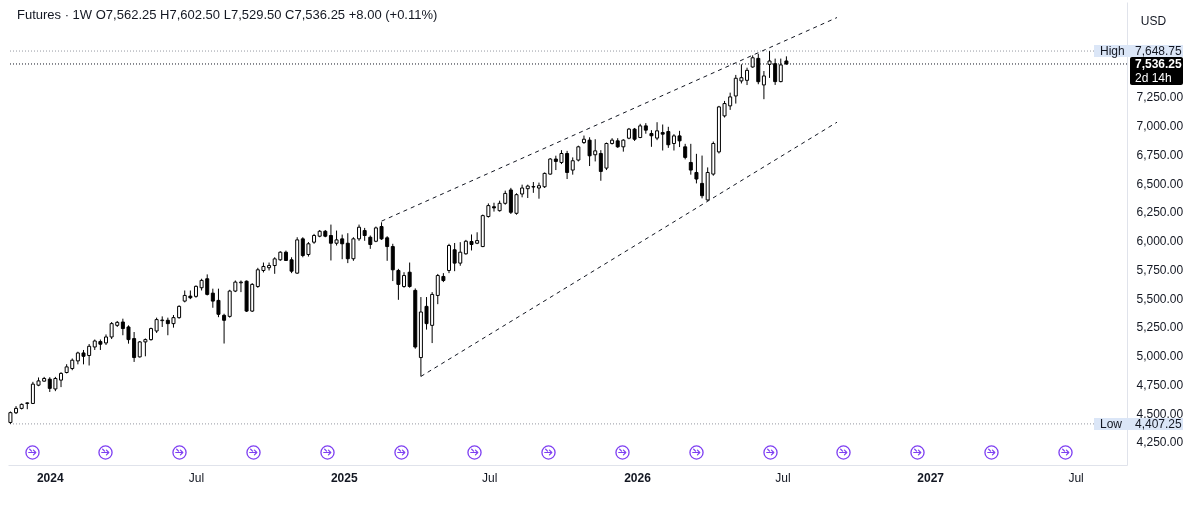 The image size is (1200, 510). I want to click on y-tick-label: 6,000.00, so click(1160, 241).